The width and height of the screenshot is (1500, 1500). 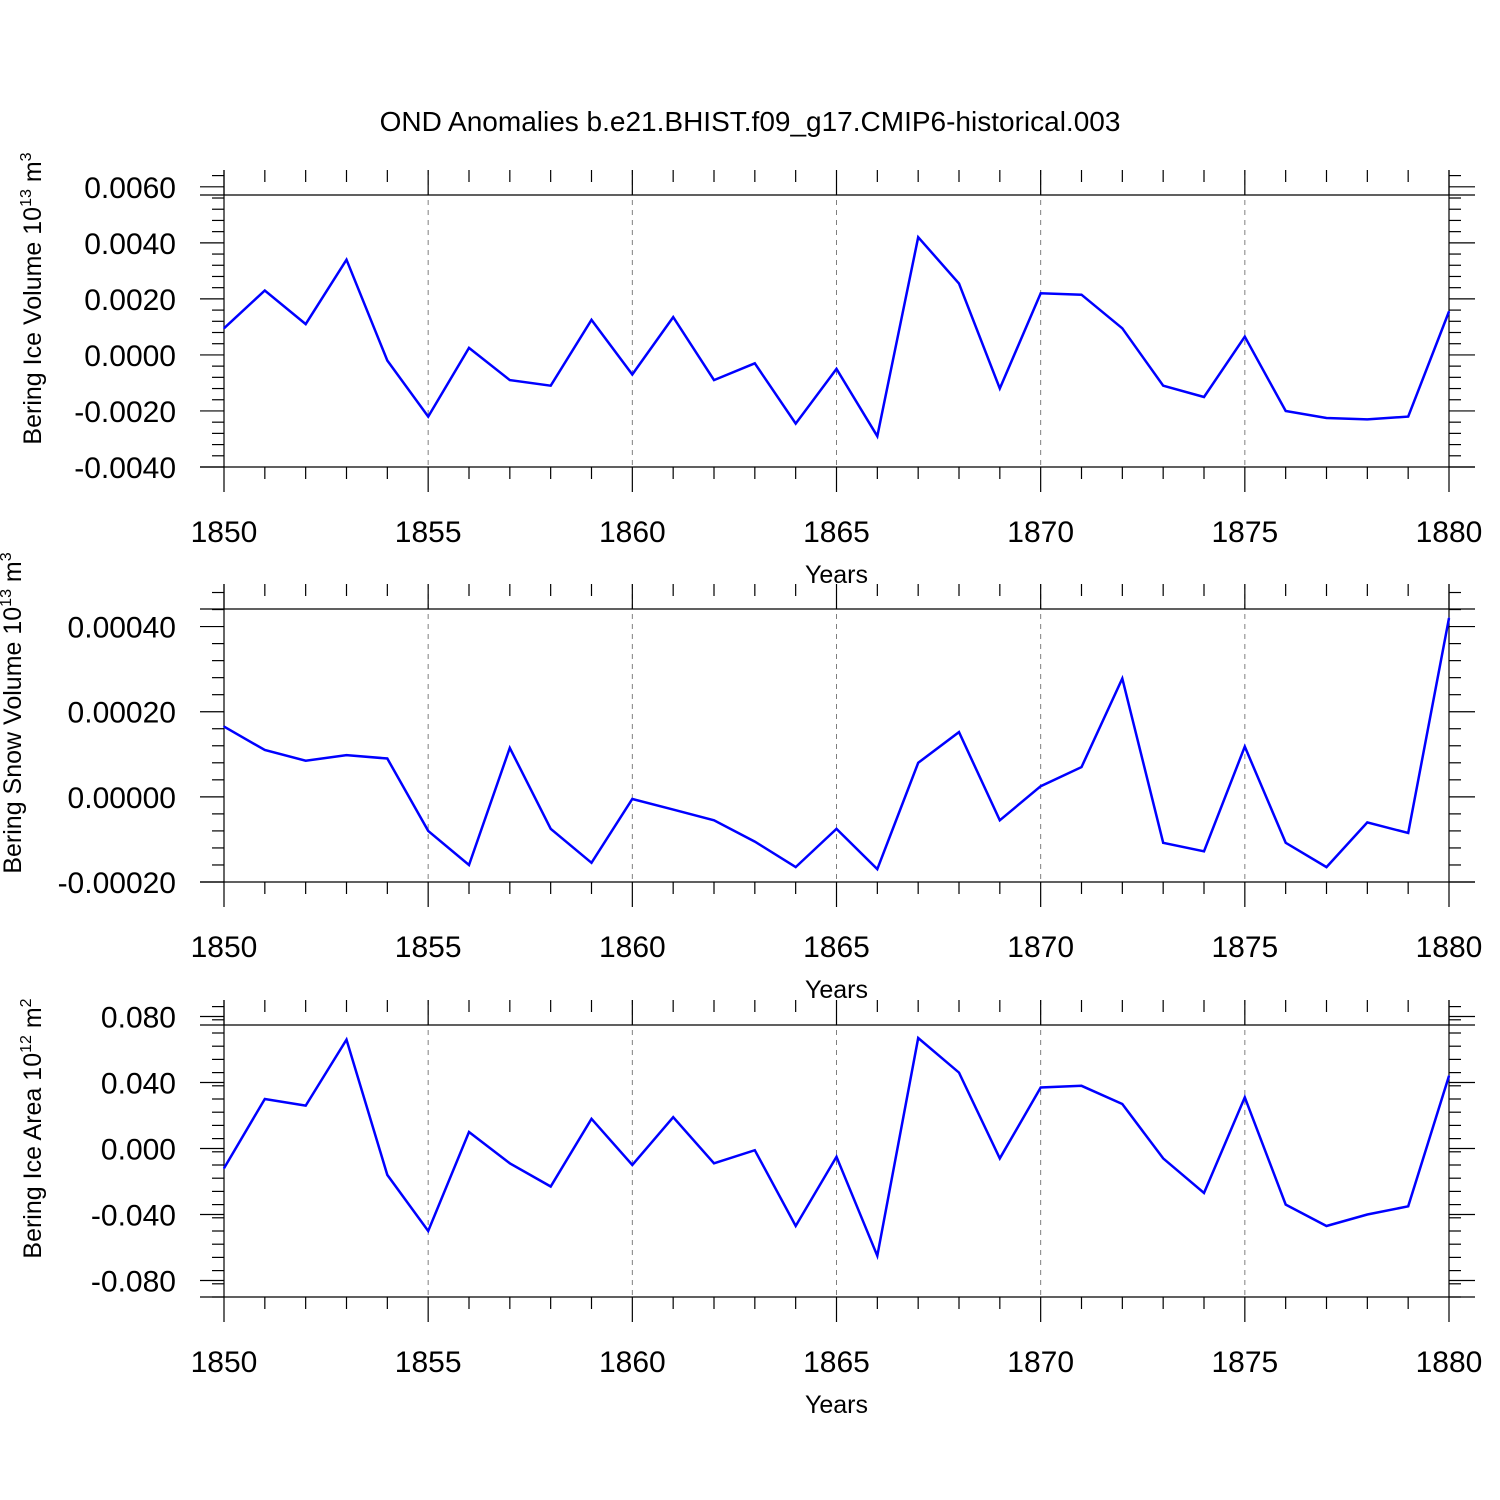 I want to click on x-tick-label: 1860, so click(x=632, y=532).